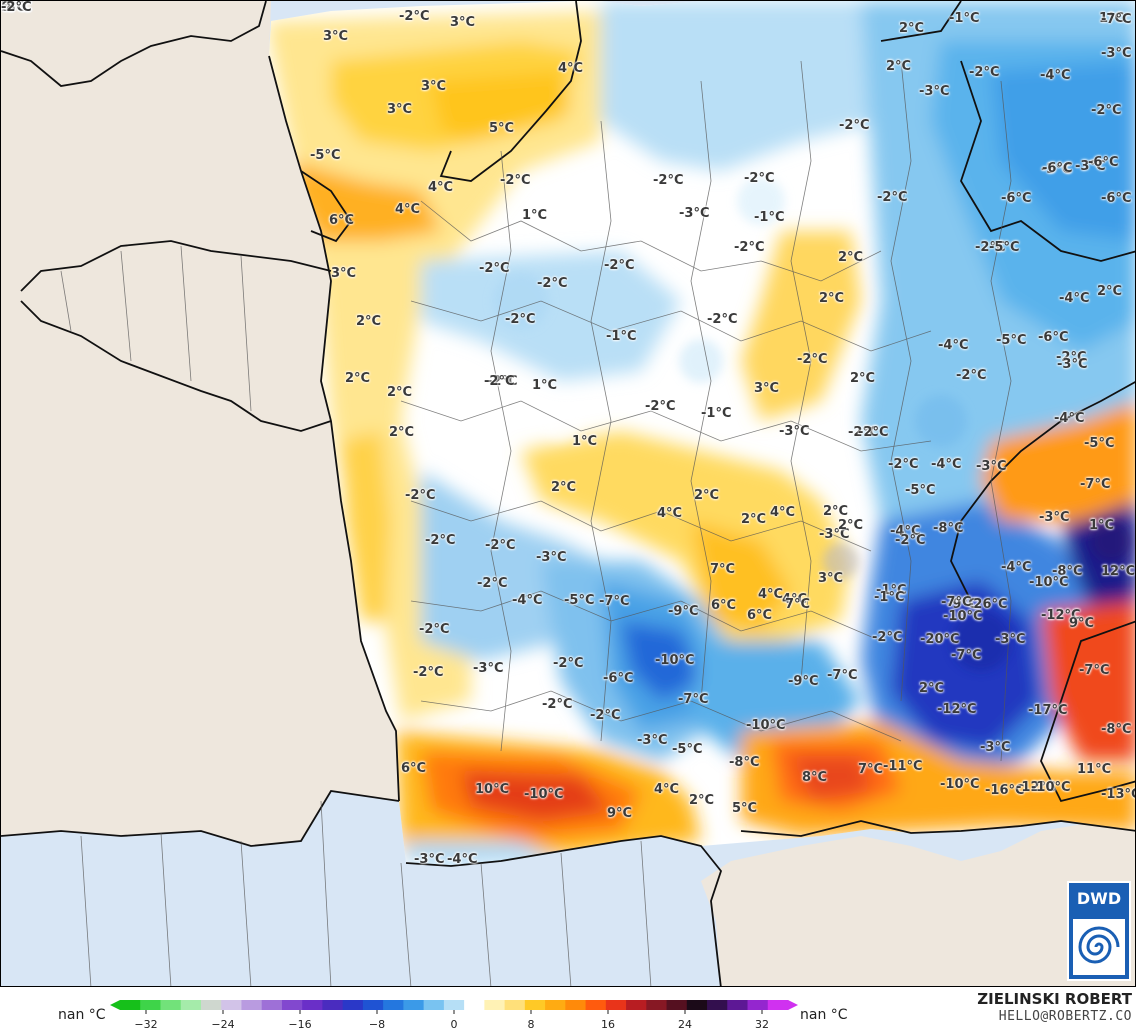 The height and width of the screenshot is (1035, 1138). I want to click on legend-tick-label: 8, so click(531, 1024).